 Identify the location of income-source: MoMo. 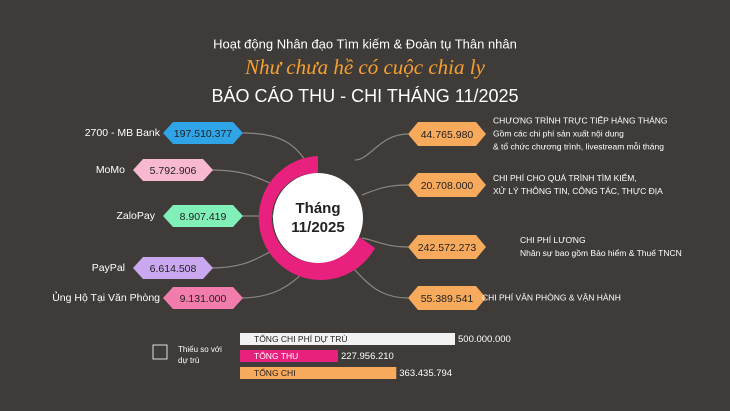
(110, 170).